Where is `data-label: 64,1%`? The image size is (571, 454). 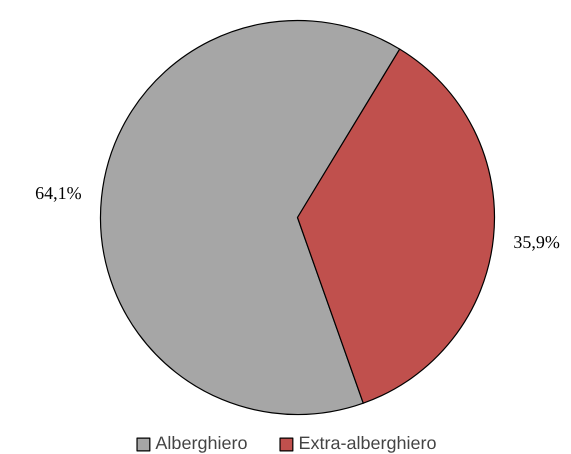 data-label: 64,1% is located at coordinates (58, 192).